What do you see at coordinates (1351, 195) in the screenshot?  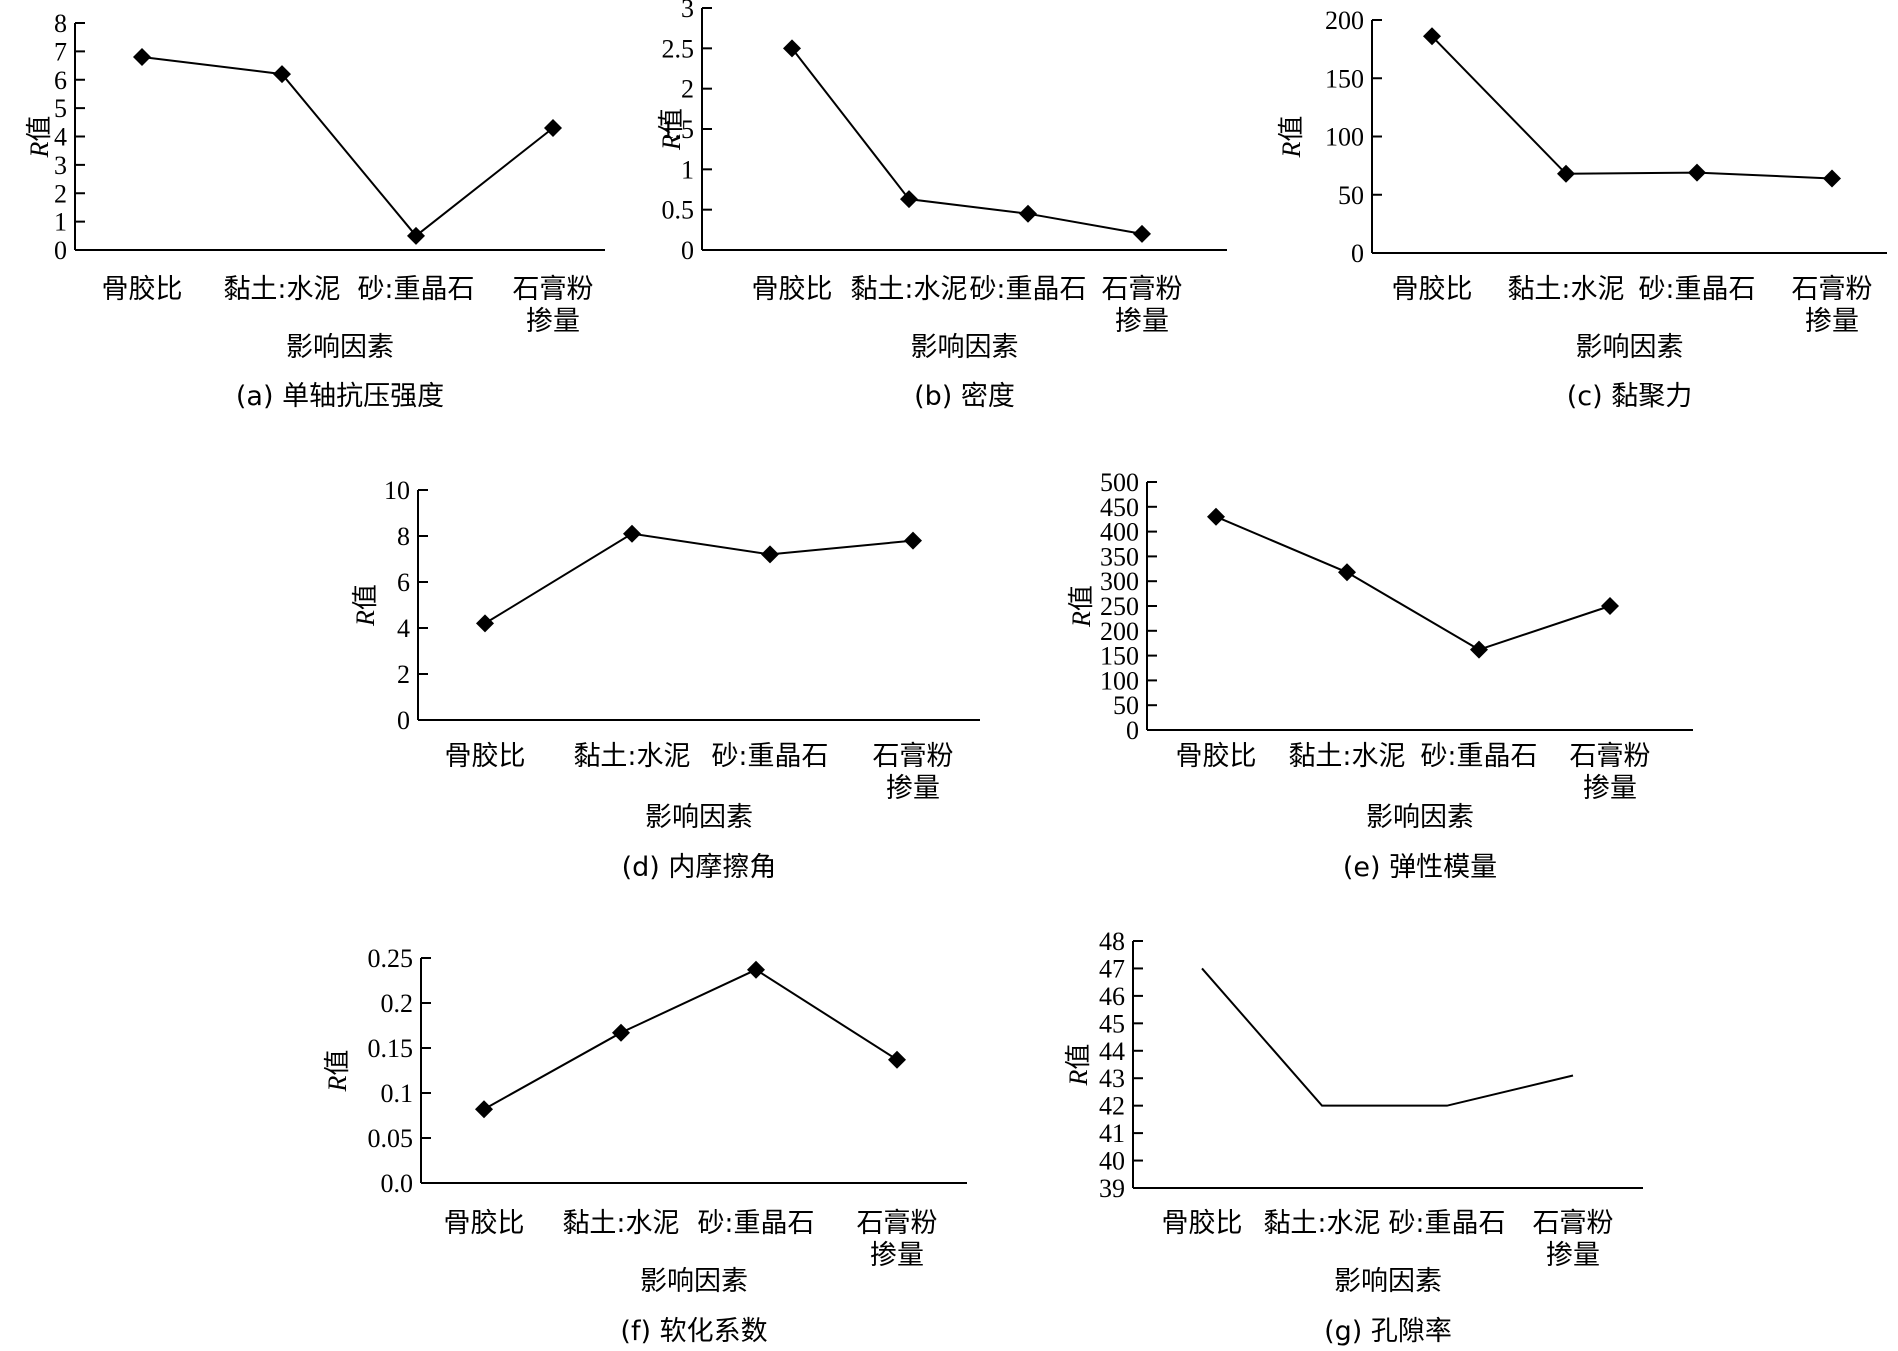 I see `y-tick-label: 50` at bounding box center [1351, 195].